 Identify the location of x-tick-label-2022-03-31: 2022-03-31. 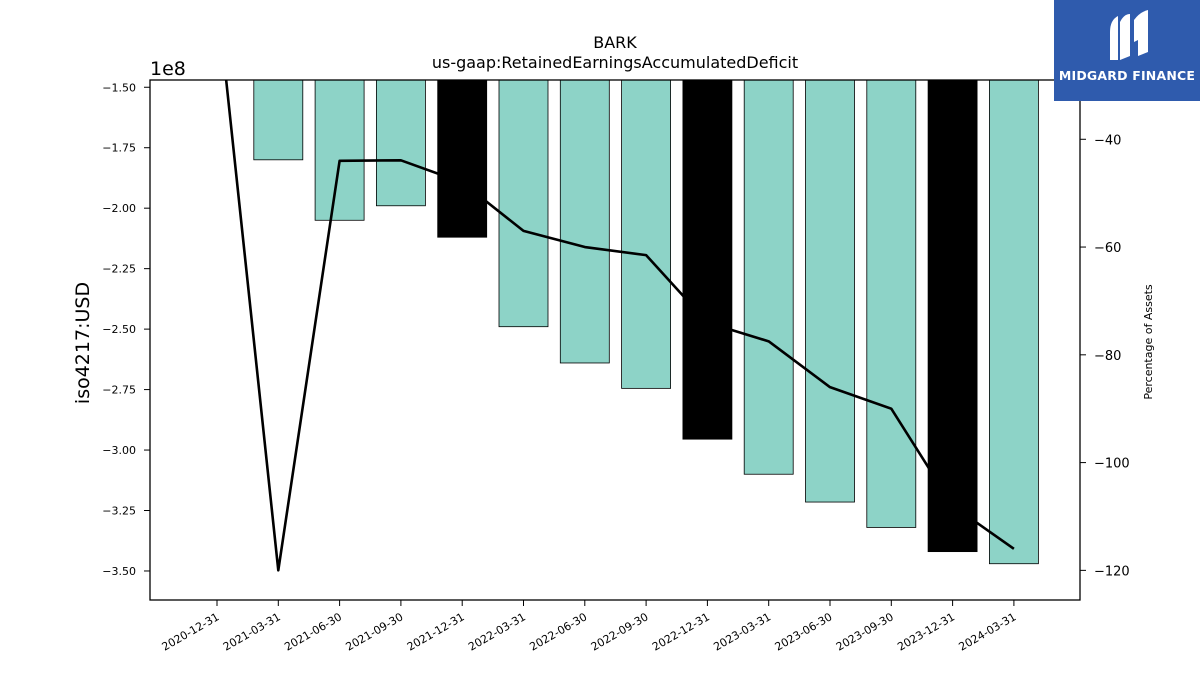
(497, 631).